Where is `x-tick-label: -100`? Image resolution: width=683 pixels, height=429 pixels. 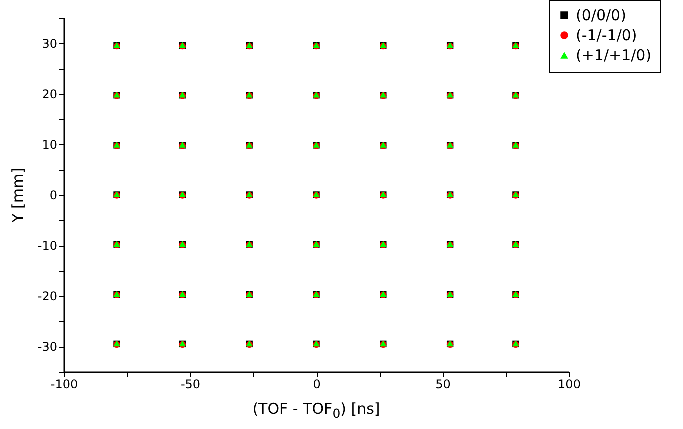
x-tick-label: -100 is located at coordinates (64, 385).